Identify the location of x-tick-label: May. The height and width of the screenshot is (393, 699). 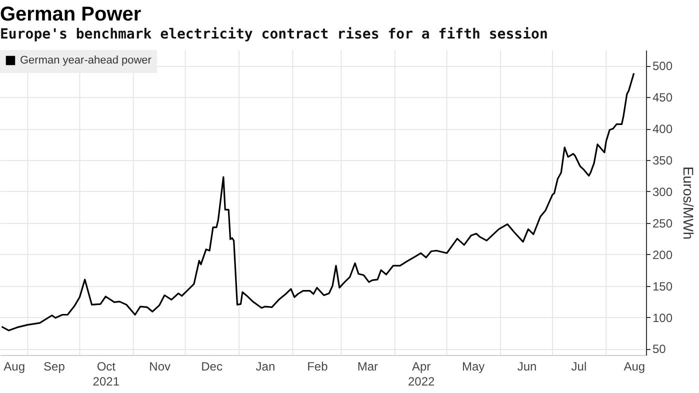
(473, 367).